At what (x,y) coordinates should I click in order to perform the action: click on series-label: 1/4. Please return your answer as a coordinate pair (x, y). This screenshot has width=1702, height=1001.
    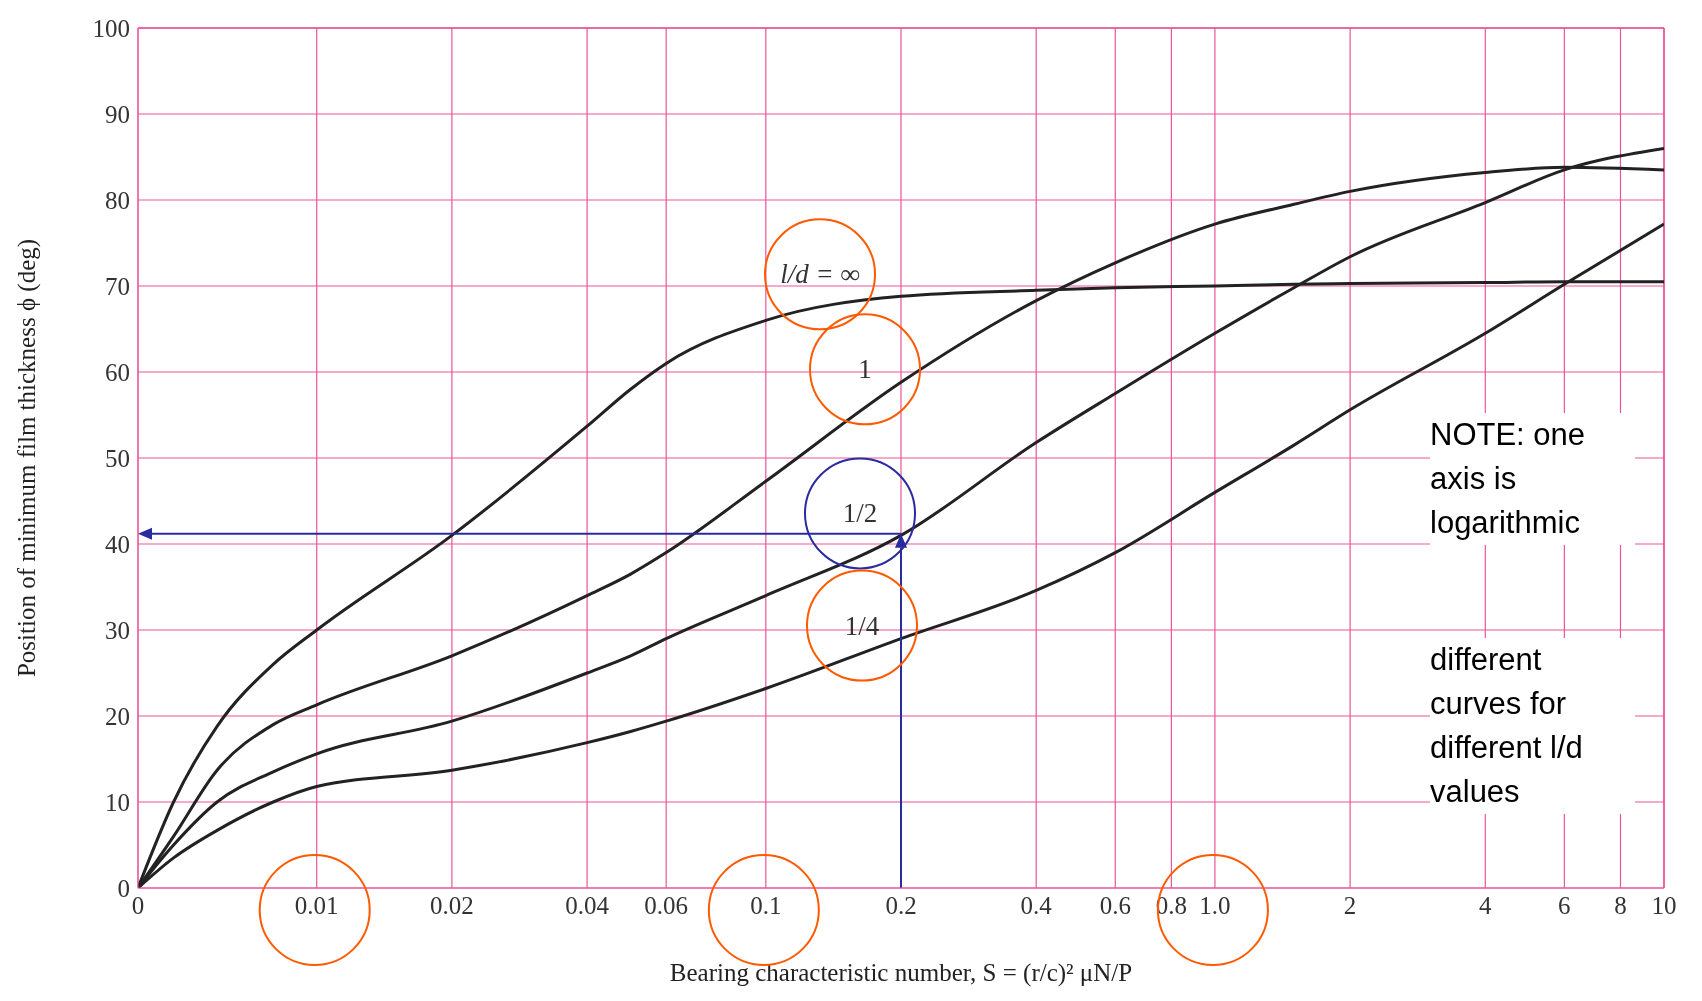
    Looking at the image, I should click on (862, 625).